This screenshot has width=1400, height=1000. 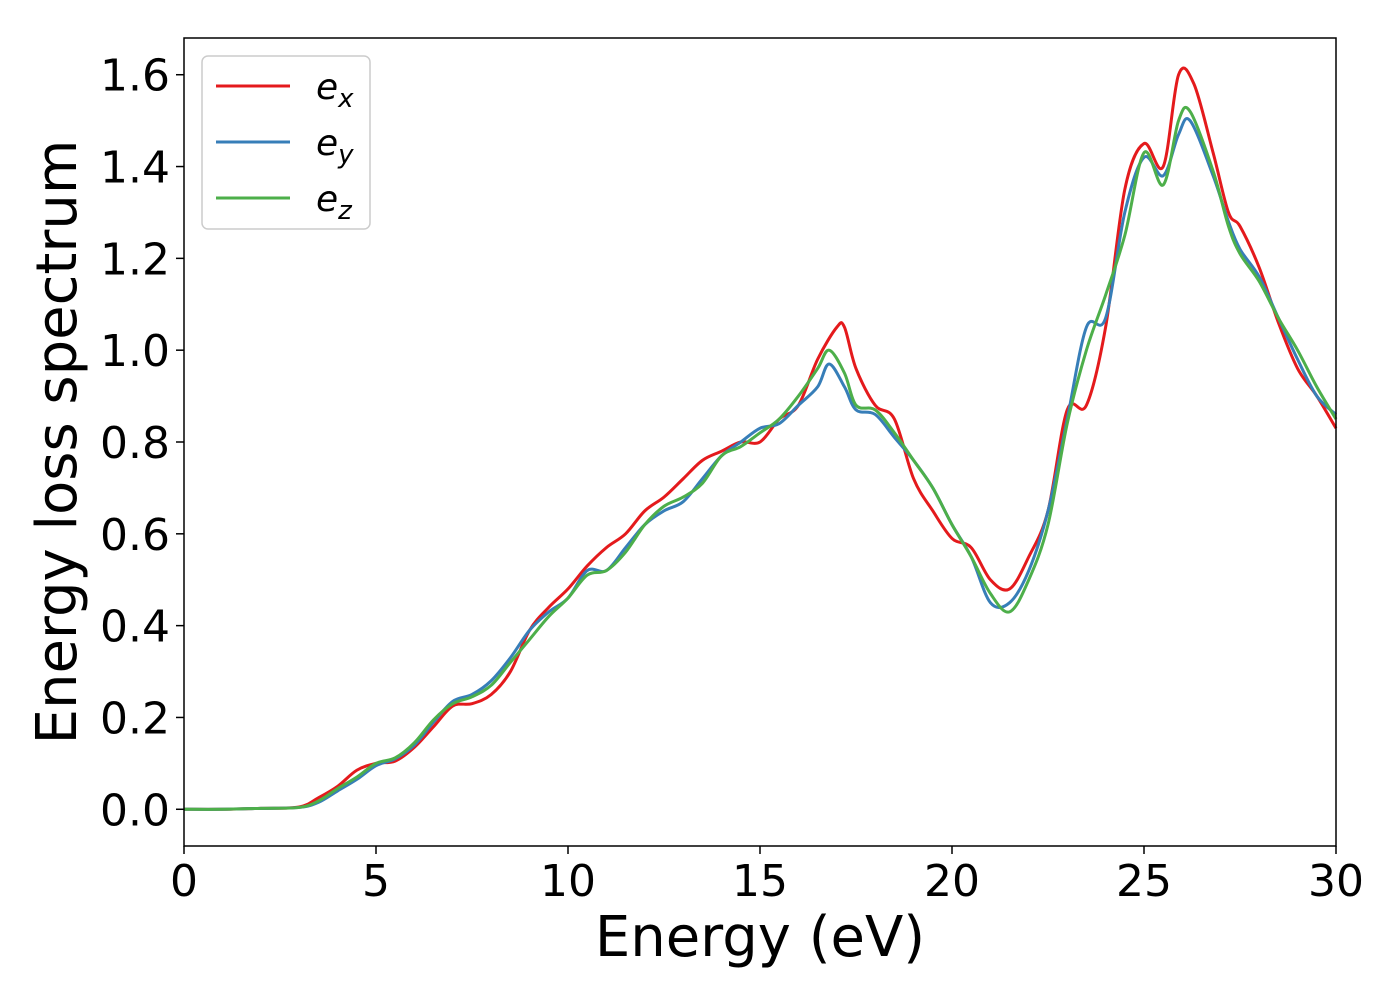 I want to click on x-tick-label: 20, so click(x=952, y=881).